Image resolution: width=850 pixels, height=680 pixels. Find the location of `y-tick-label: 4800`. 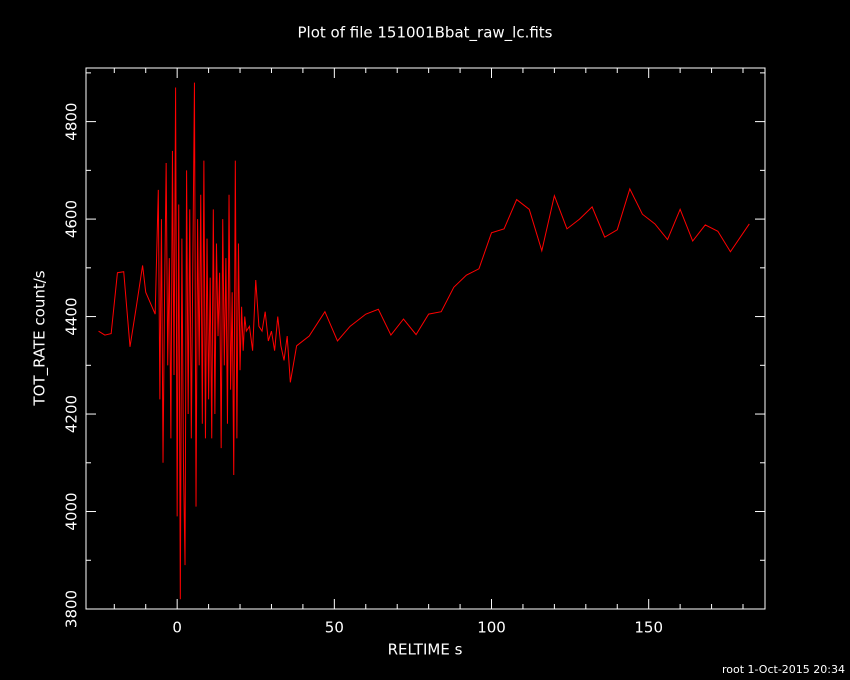

y-tick-label: 4800 is located at coordinates (72, 122).